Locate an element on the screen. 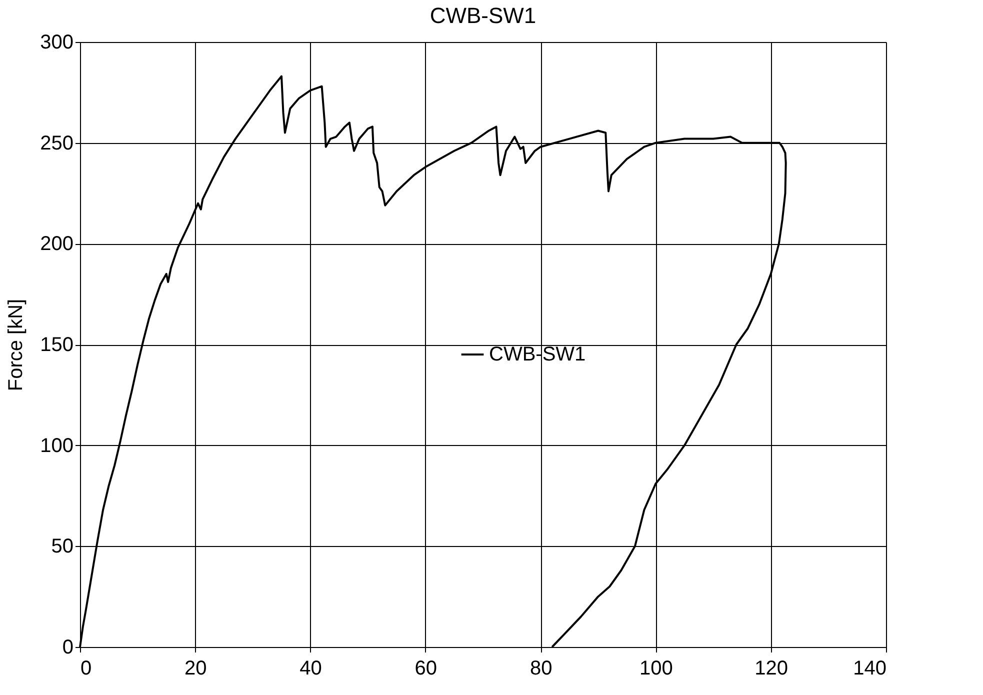 Image resolution: width=983 pixels, height=695 pixels. x-tick-label: 60 is located at coordinates (426, 669).